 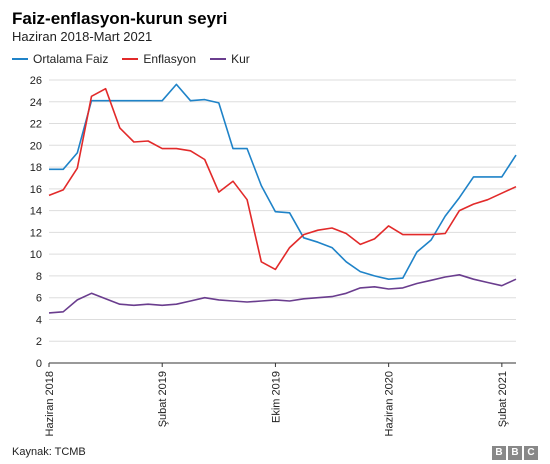 I want to click on legend-label-kur: Kur, so click(x=240, y=59).